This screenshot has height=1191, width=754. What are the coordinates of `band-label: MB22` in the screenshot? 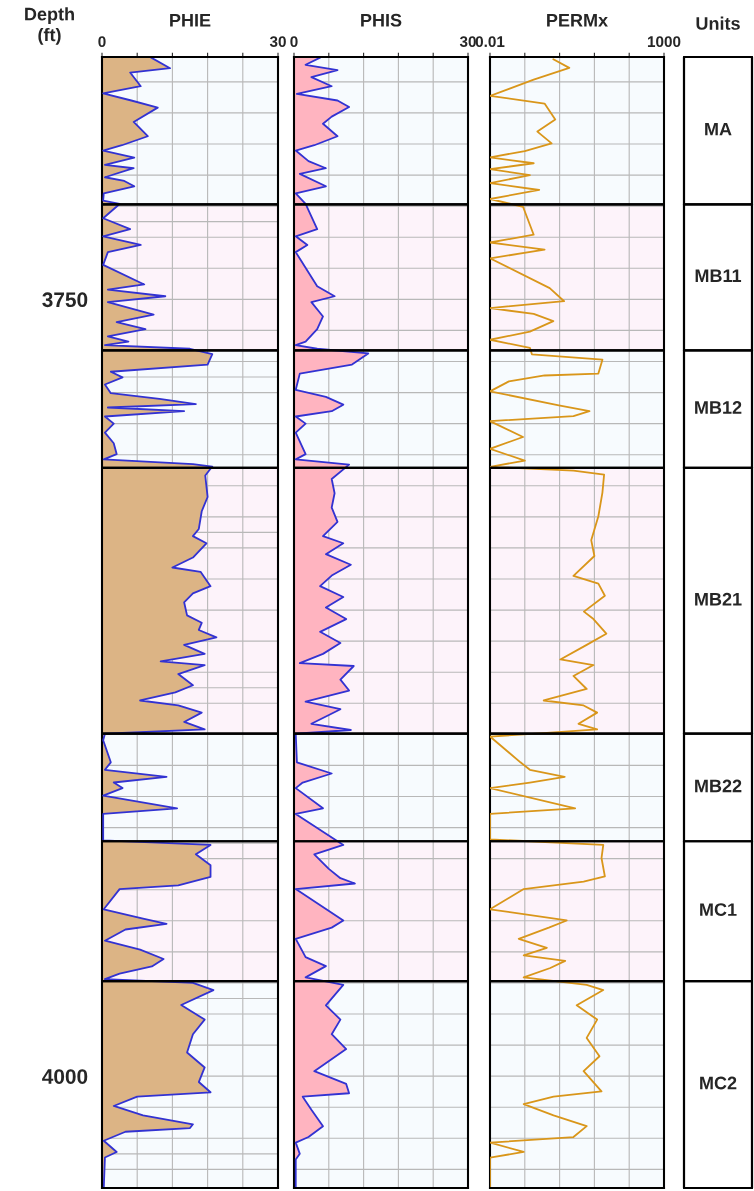 It's located at (718, 786).